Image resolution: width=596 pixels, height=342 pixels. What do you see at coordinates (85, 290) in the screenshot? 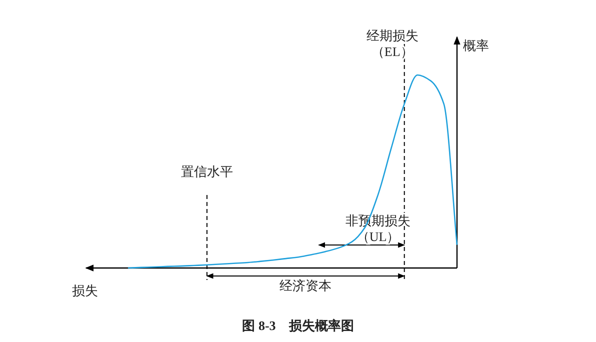
I see `x-axis-title: 损失` at bounding box center [85, 290].